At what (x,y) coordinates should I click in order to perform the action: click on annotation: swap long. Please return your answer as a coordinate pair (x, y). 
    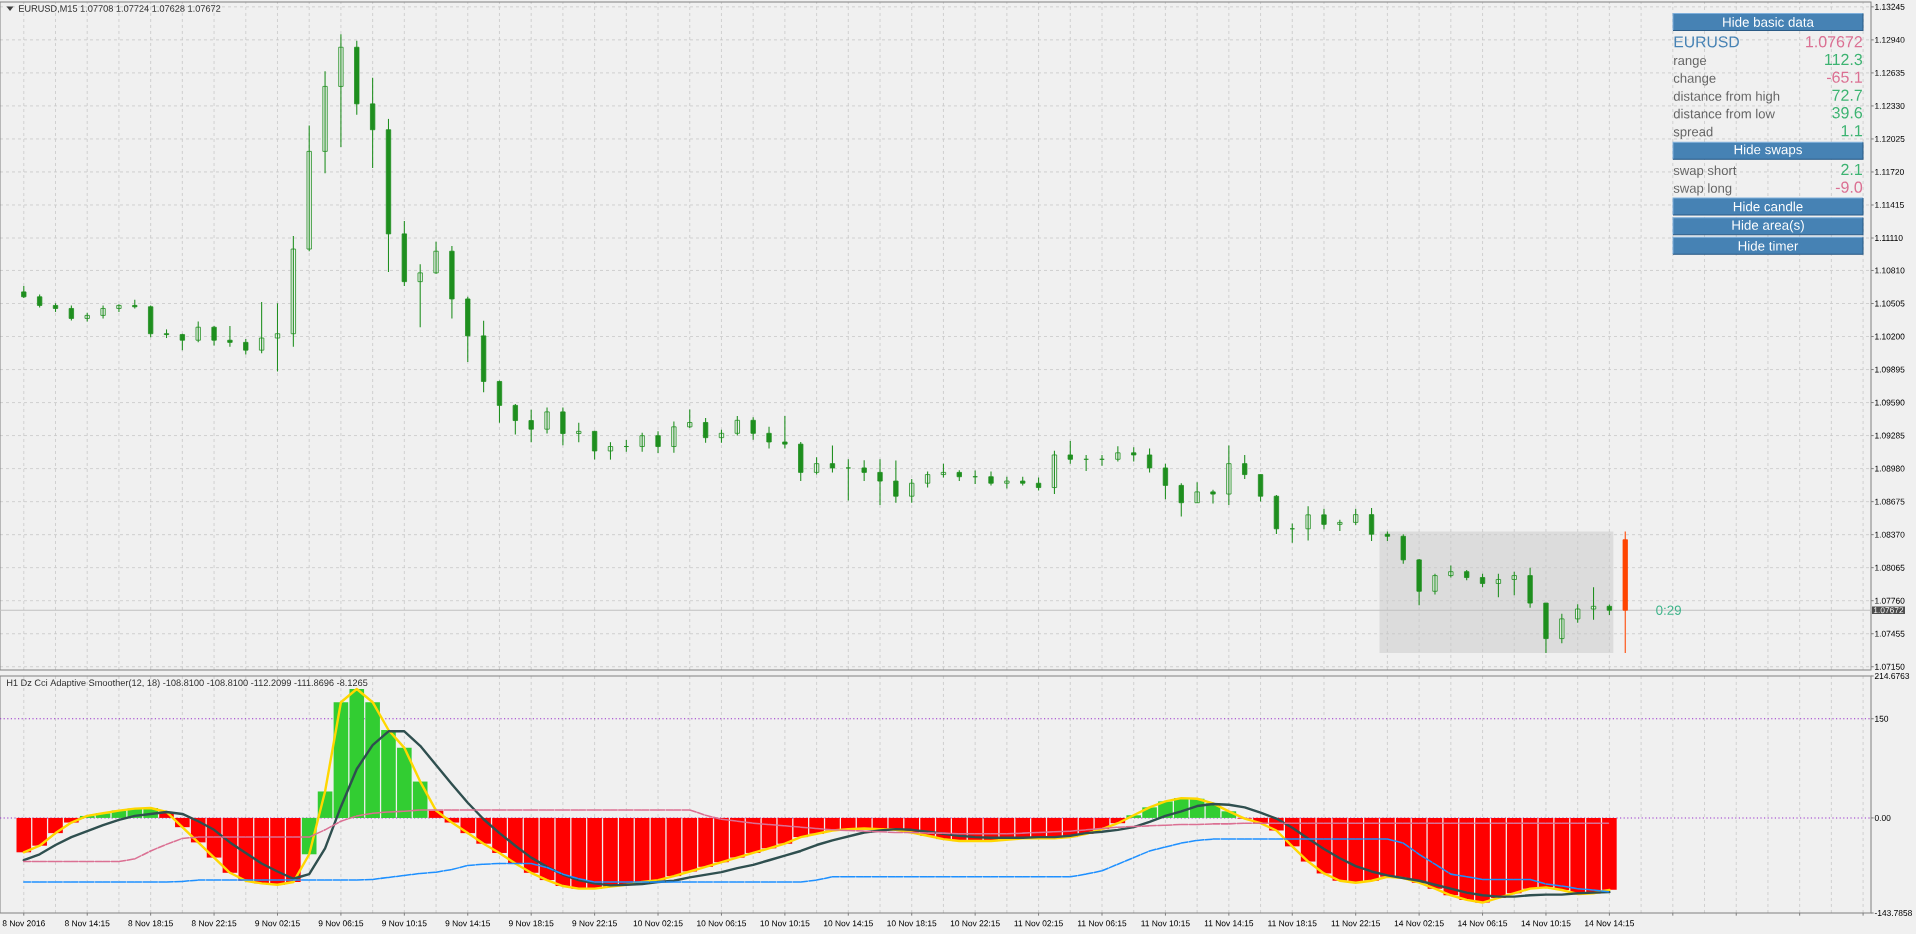
    Looking at the image, I should click on (1702, 189).